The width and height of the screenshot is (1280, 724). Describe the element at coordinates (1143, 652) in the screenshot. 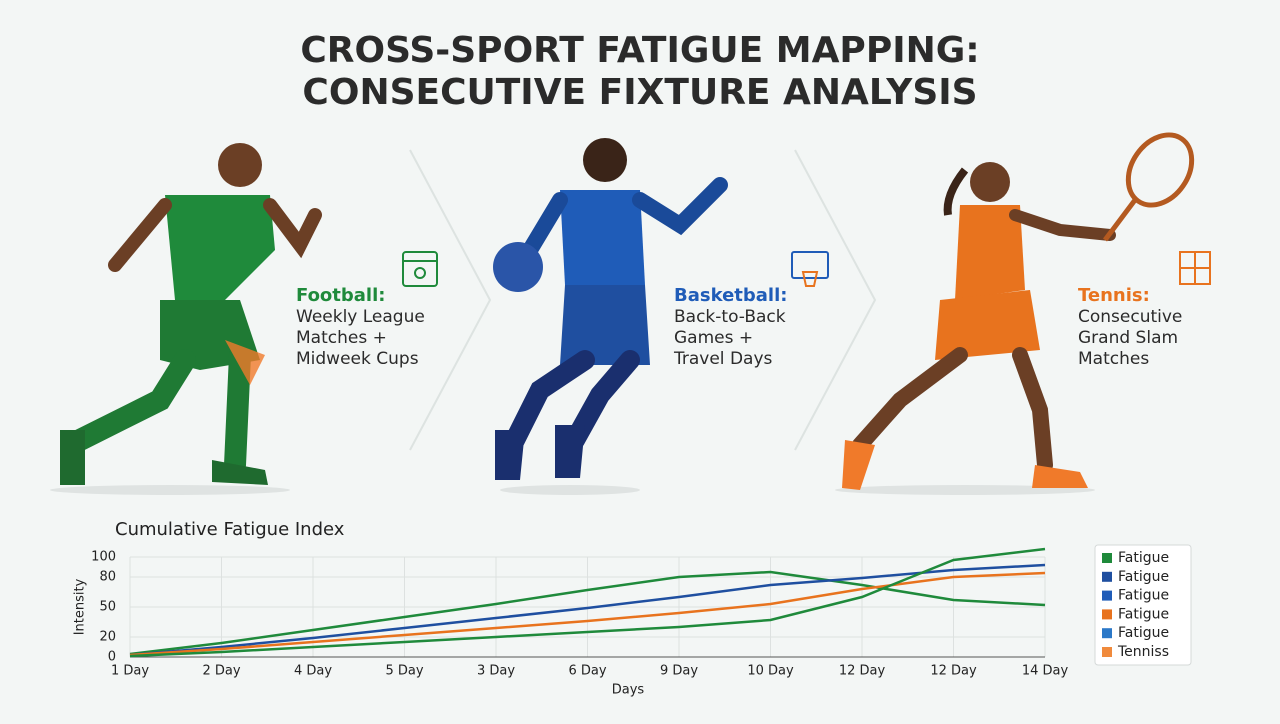

I see `legend-label: Tenniss` at that location.